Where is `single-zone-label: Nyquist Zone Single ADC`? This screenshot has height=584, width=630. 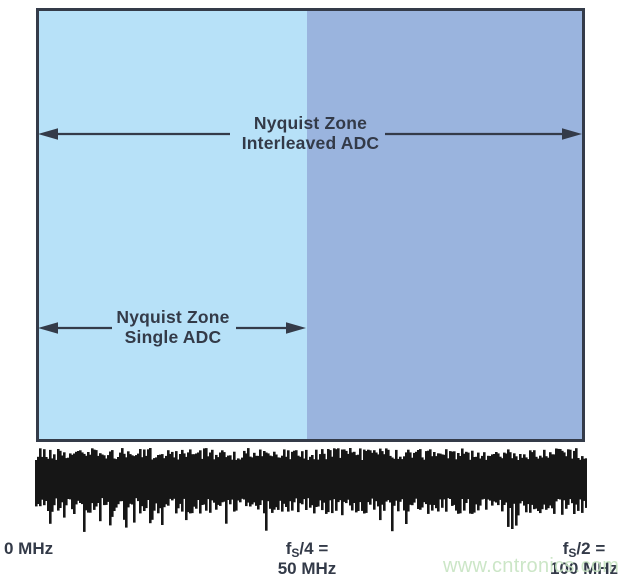 single-zone-label: Nyquist Zone Single ADC is located at coordinates (173, 327).